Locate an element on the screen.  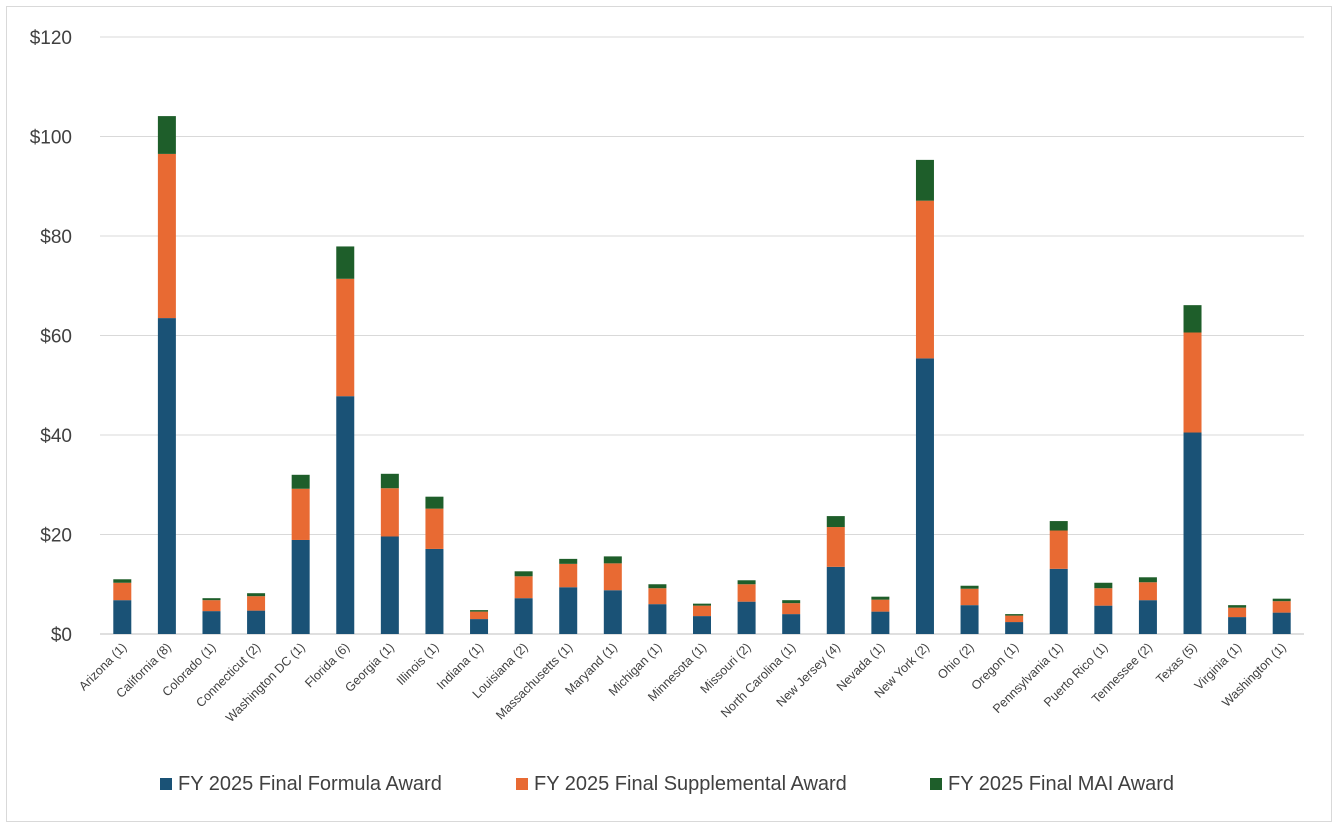
x-tick-label: Washington DC (1) is located at coordinates (265, 682).